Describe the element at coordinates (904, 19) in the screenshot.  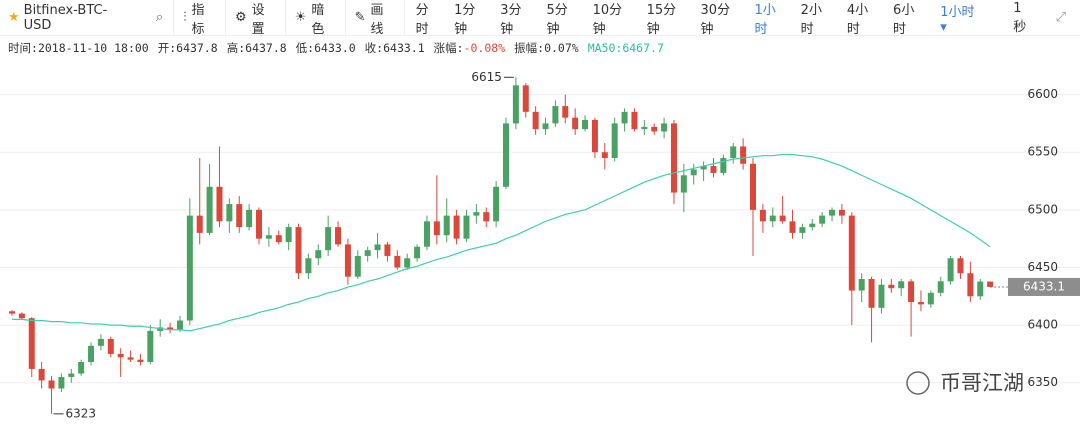
I see `interval-button: 6小时` at that location.